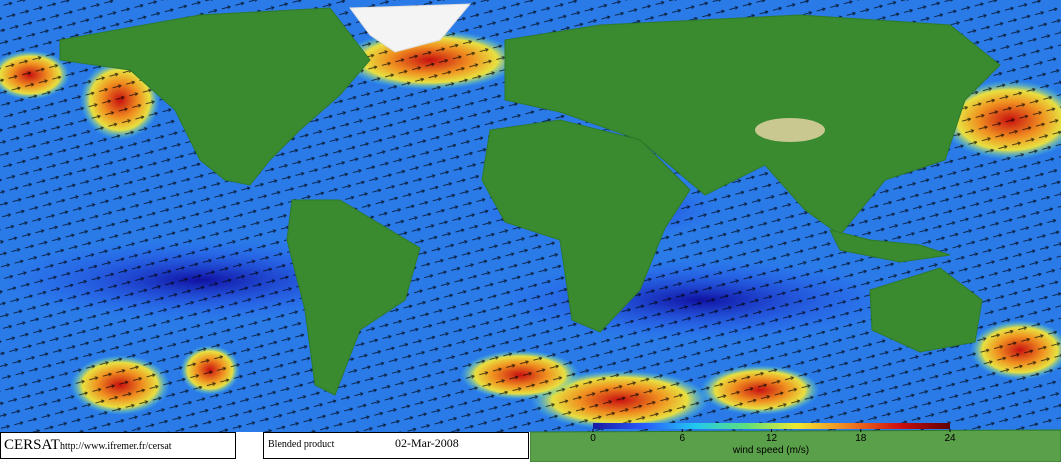 This screenshot has height=462, width=1061. I want to click on url: http://www.ifremer.fr/cersat, so click(116, 446).